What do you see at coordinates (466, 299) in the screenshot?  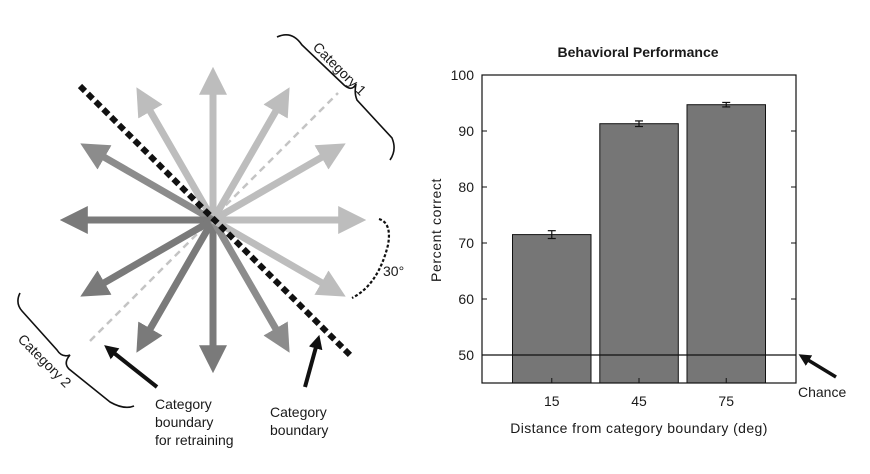 I see `y-tick-label-60: 60` at bounding box center [466, 299].